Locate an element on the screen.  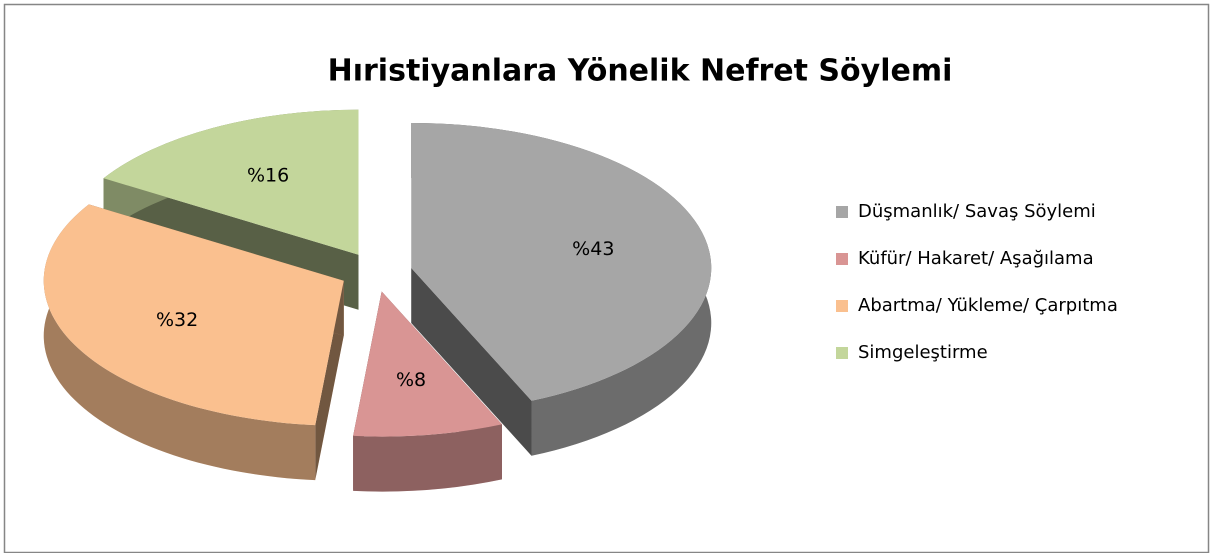
legend-label: Simgeleştirme is located at coordinates (923, 352).